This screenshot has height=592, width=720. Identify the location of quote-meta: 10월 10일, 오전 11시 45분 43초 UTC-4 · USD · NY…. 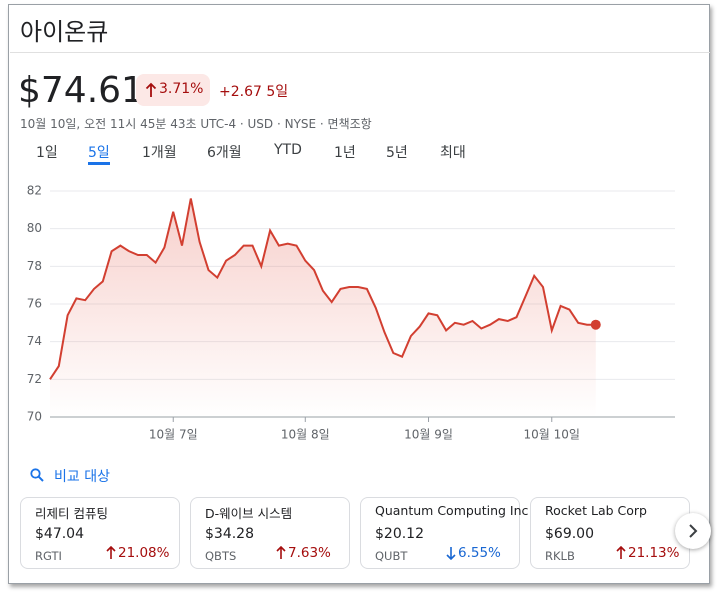
(196, 124).